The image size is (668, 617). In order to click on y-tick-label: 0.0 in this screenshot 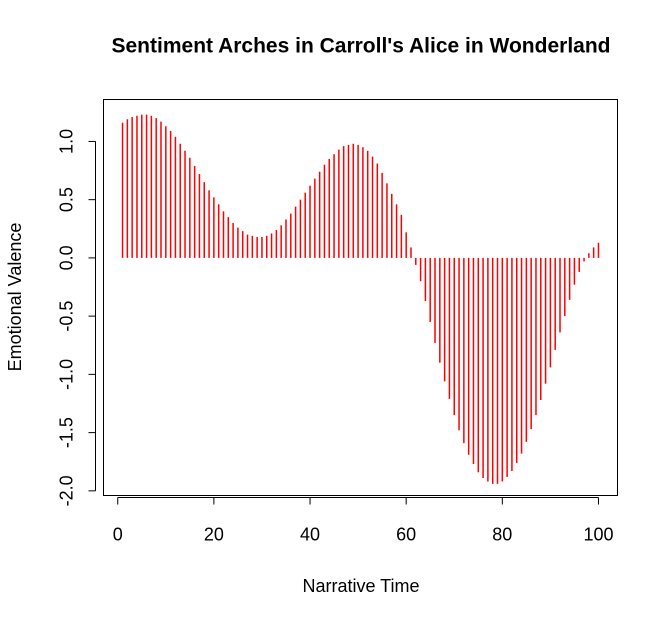, I will do `click(66, 257)`.